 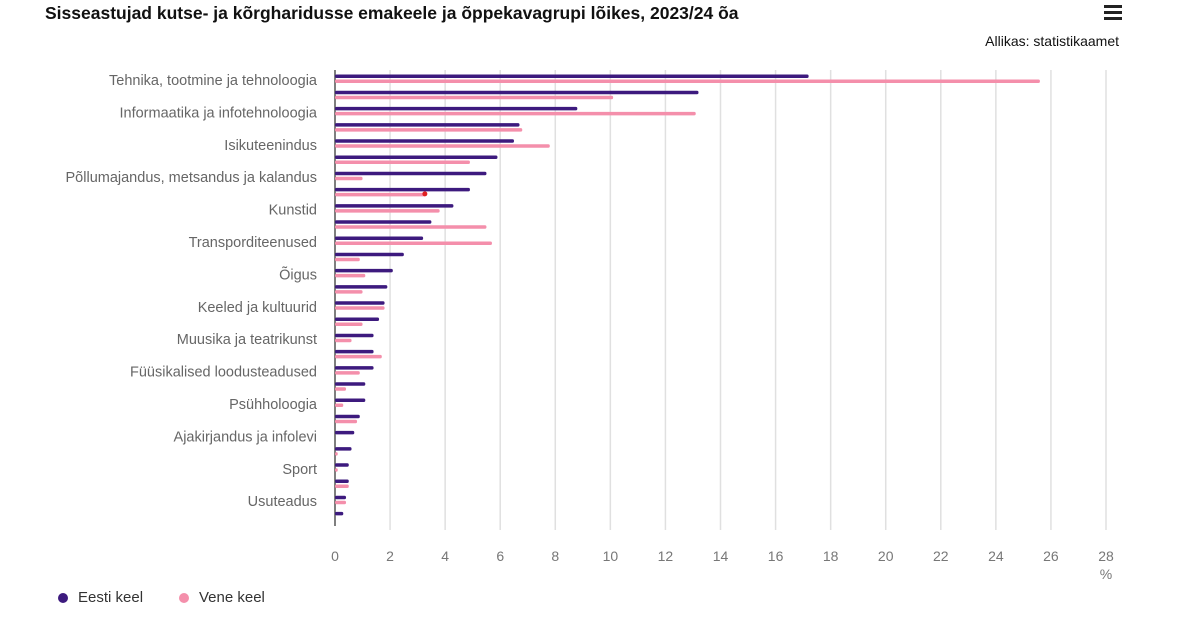 I want to click on x-tick-label: 22, so click(x=941, y=556).